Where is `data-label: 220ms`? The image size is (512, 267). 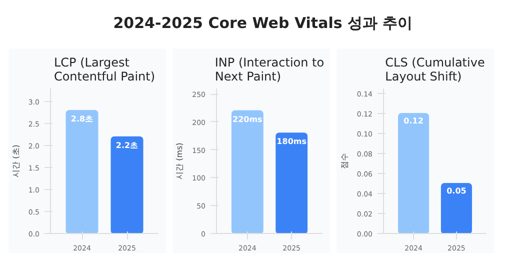 data-label: 220ms is located at coordinates (247, 119).